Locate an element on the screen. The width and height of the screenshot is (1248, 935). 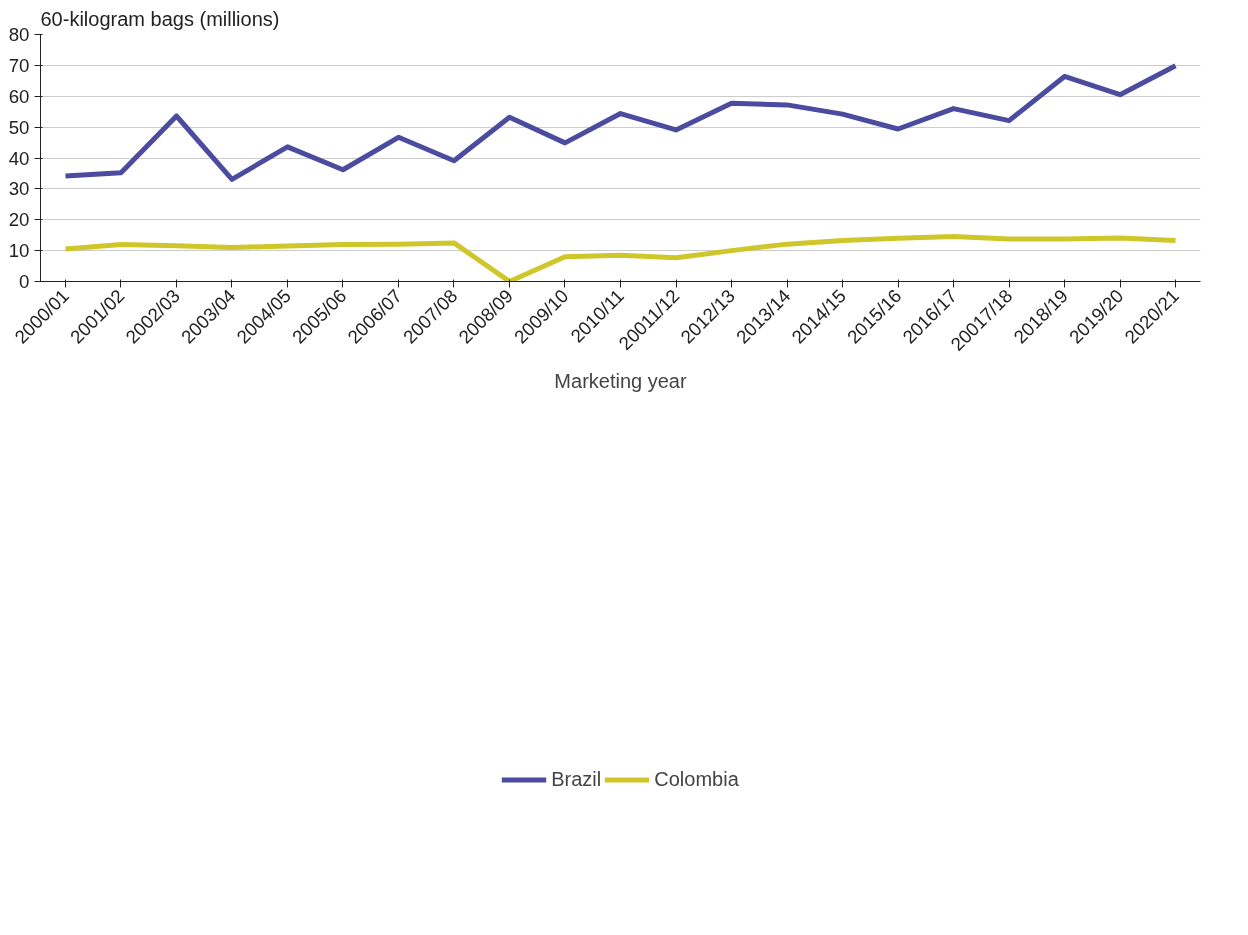
y-tick-label: 70 is located at coordinates (19, 65).